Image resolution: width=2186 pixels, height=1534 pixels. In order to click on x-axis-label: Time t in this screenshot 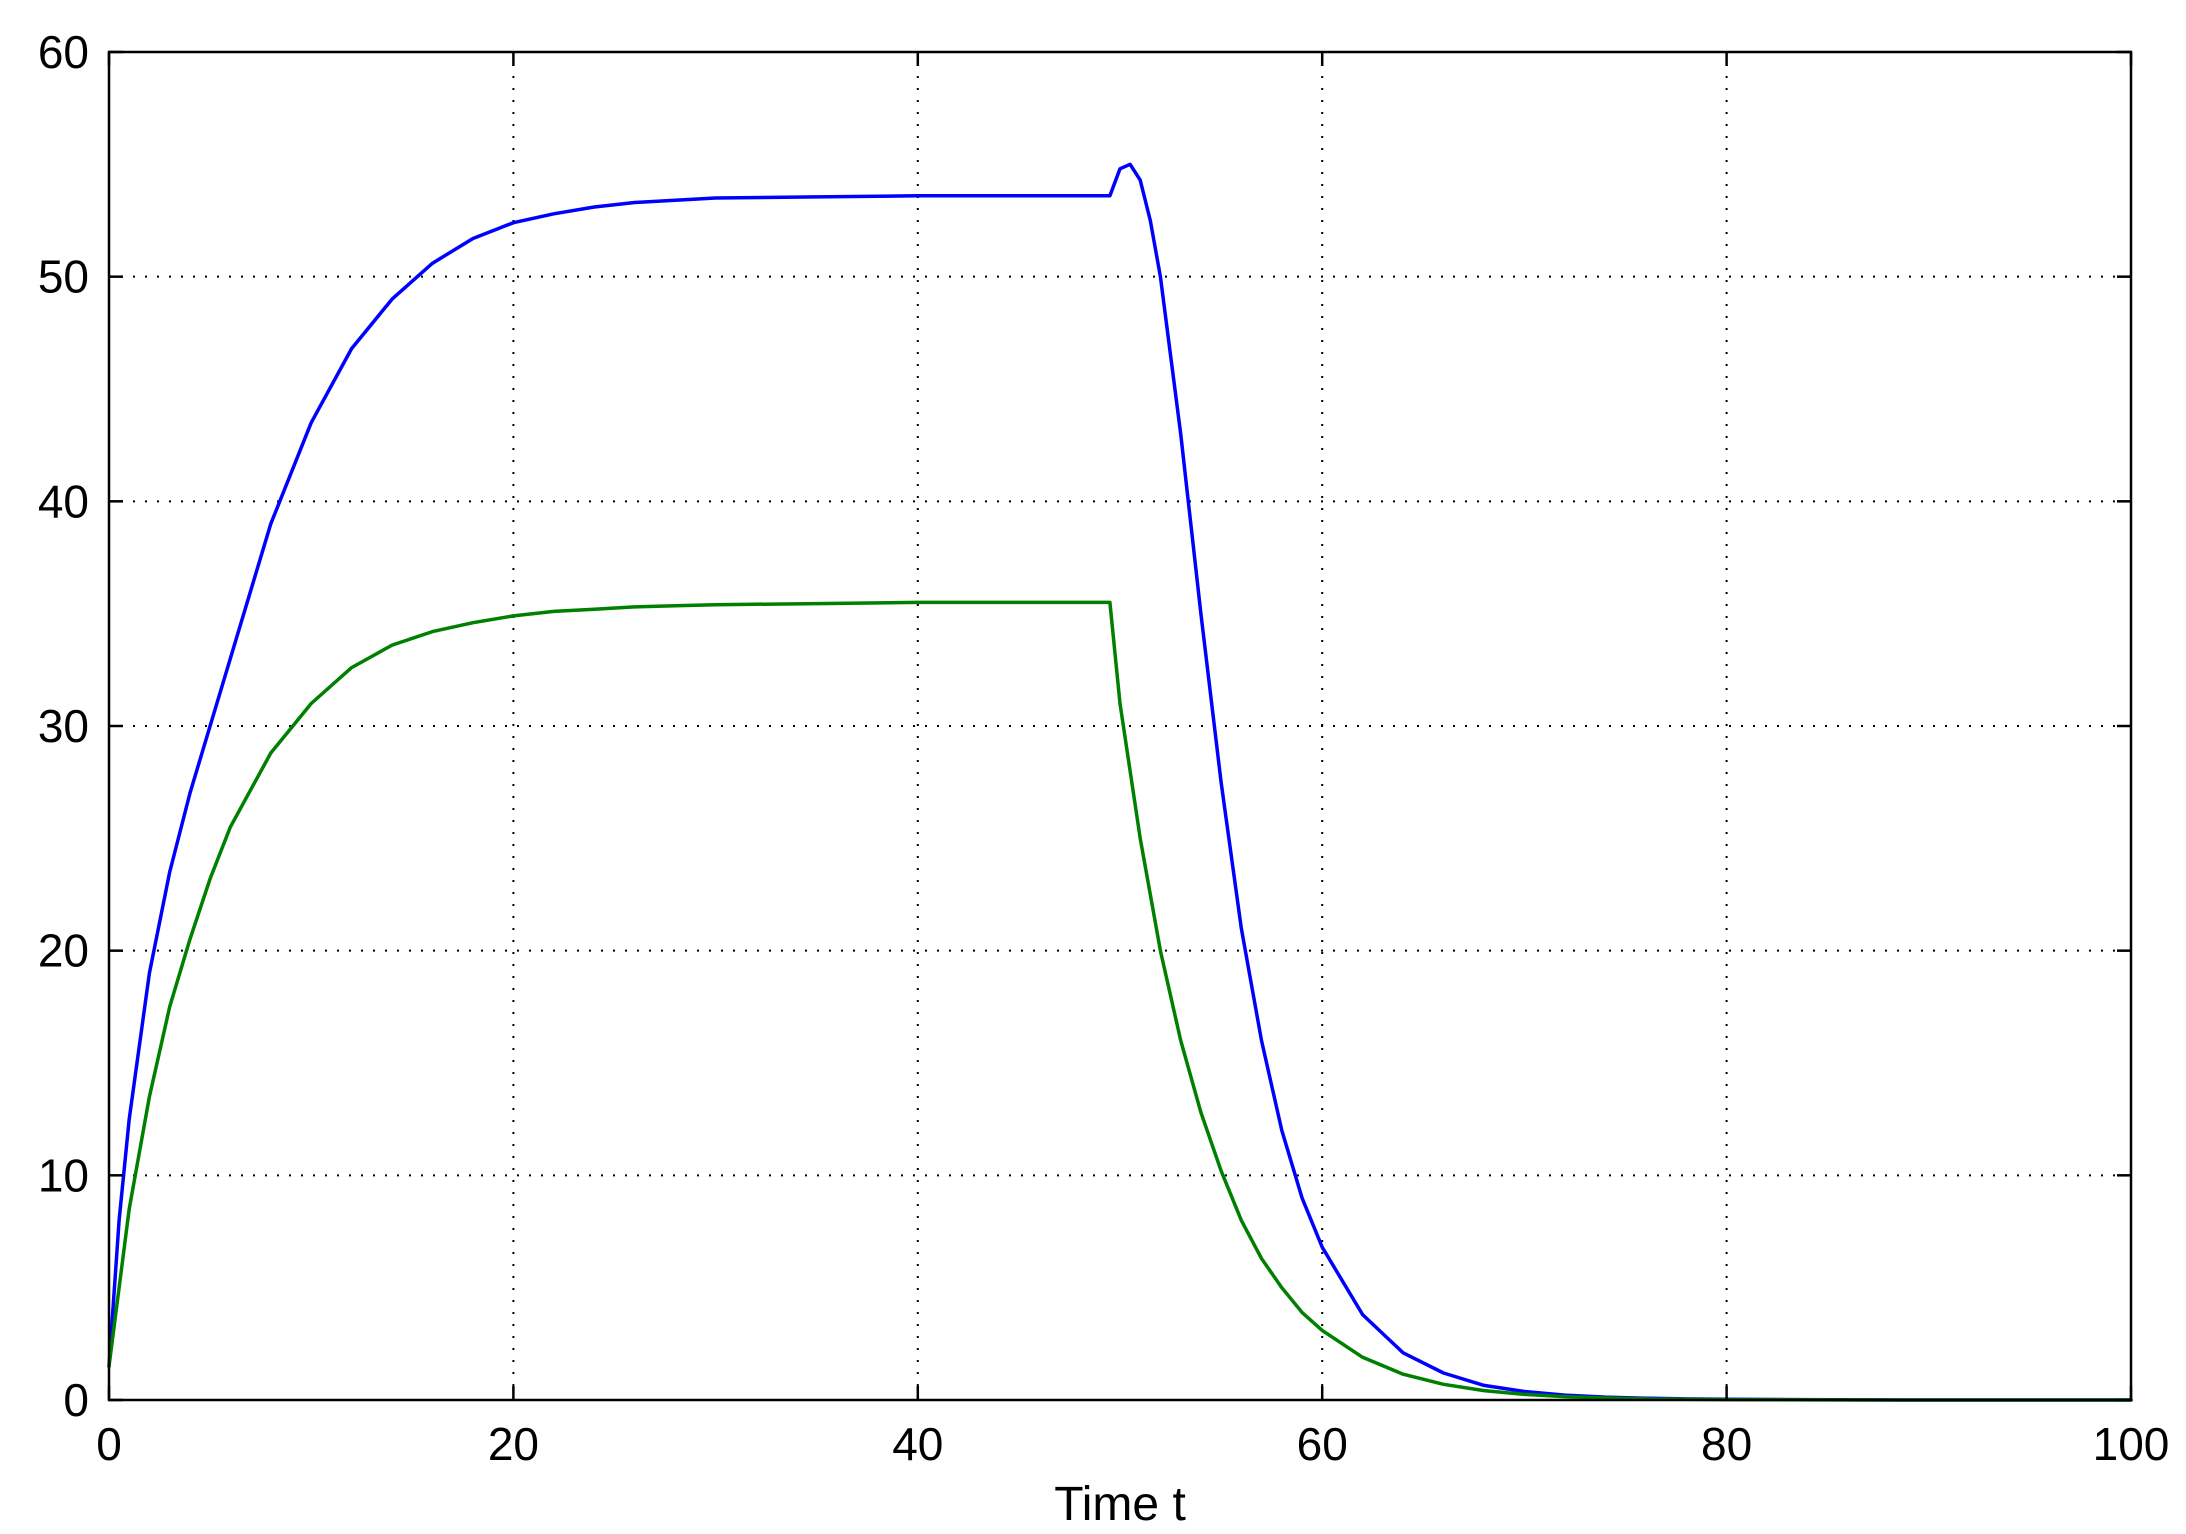, I will do `click(1120, 1504)`.